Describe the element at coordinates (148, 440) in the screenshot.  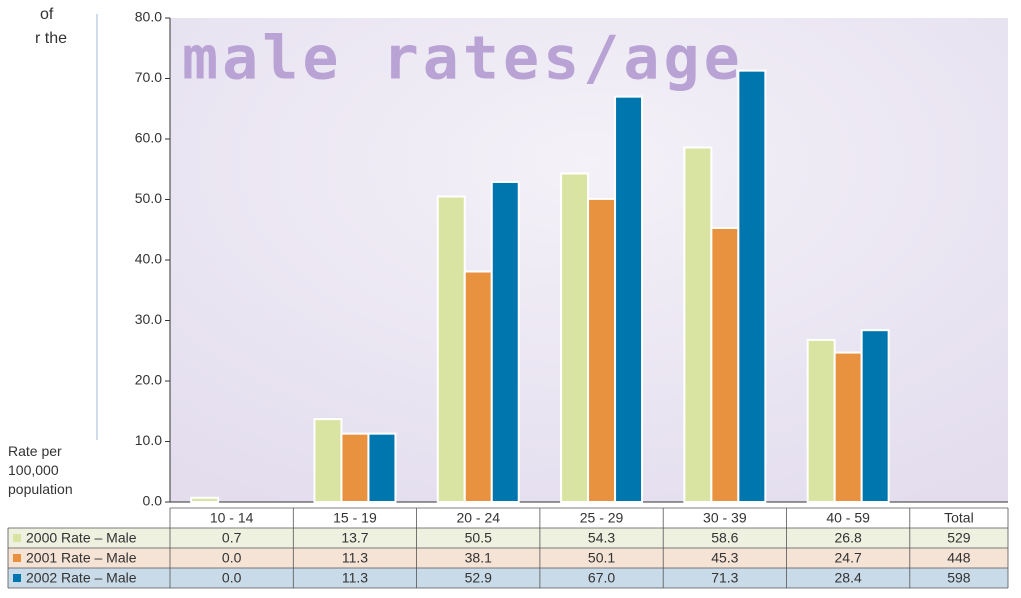
I see `y-tick-label: 10.0` at that location.